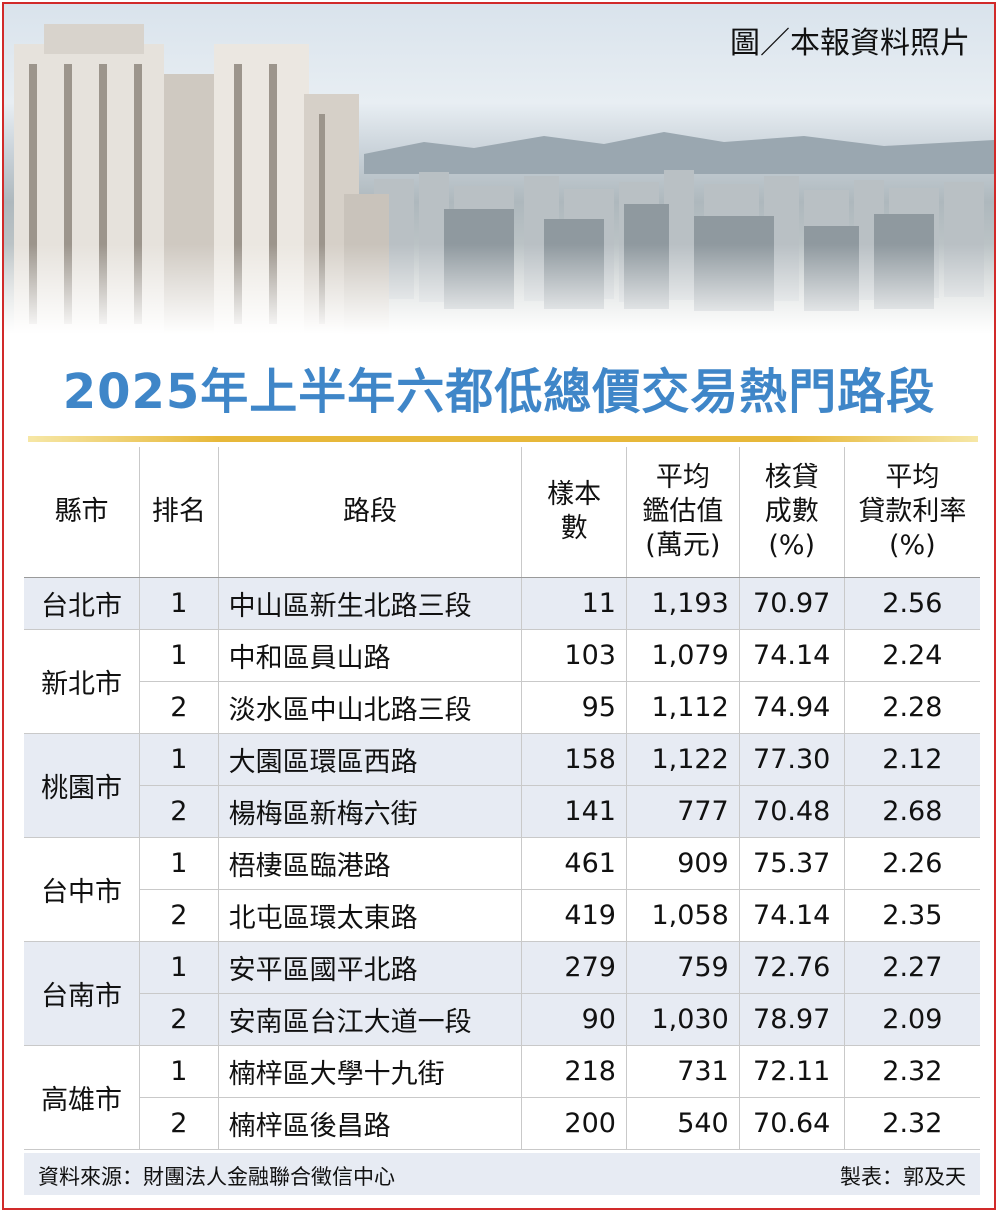  I want to click on cell-road: 楠梓區後昌路, so click(370, 1123).